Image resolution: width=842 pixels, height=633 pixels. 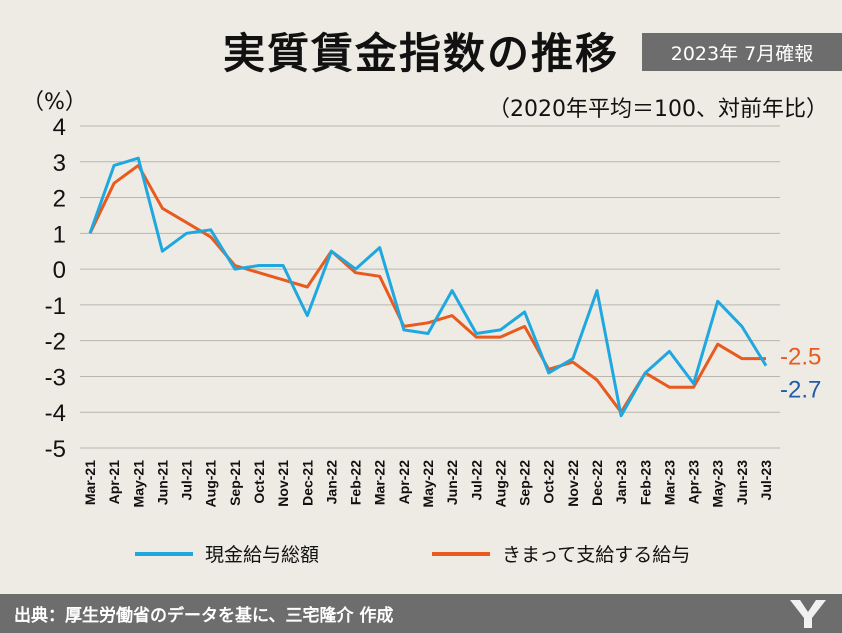 I want to click on x-tick-label: Dec-21, so click(x=307, y=483).